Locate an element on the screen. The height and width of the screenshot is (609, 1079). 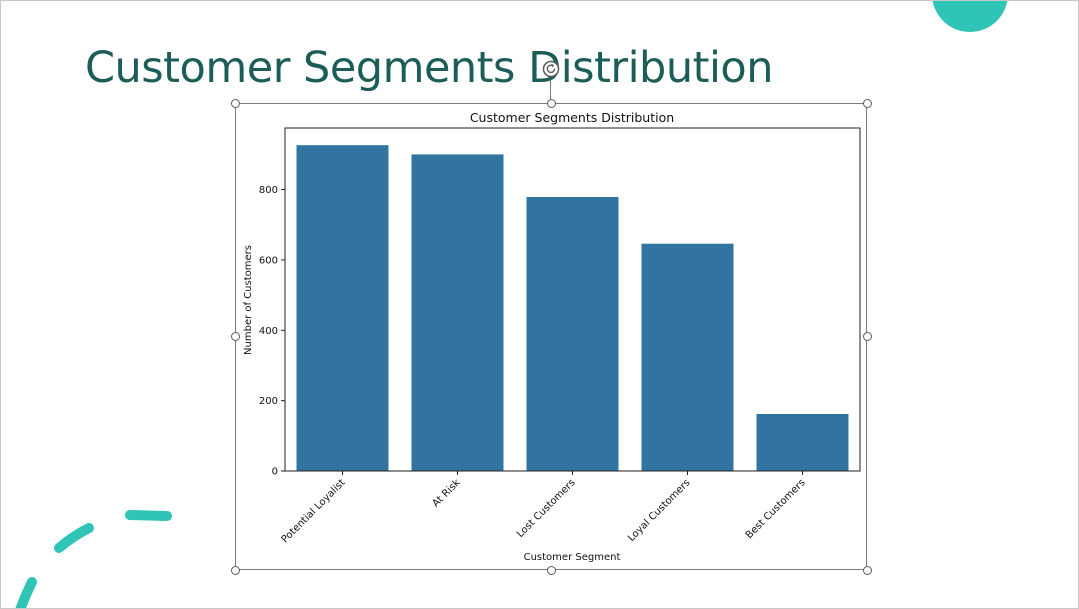
bar-loyal-customers is located at coordinates (687, 357).